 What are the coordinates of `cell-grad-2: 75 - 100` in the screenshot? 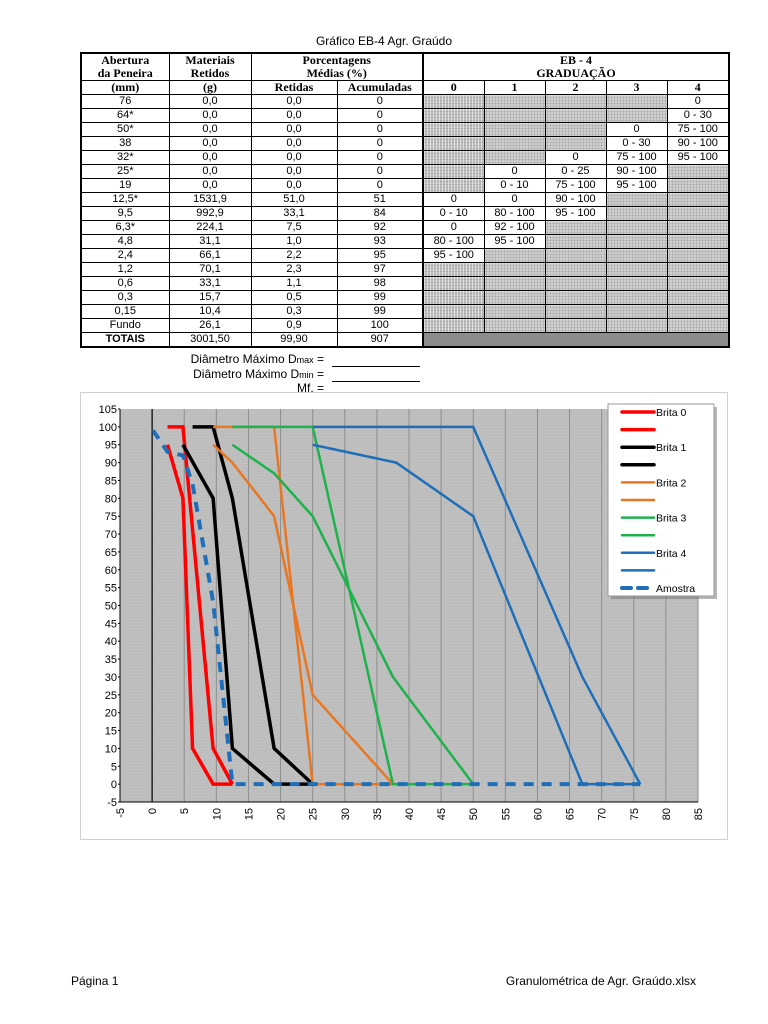 It's located at (575, 185).